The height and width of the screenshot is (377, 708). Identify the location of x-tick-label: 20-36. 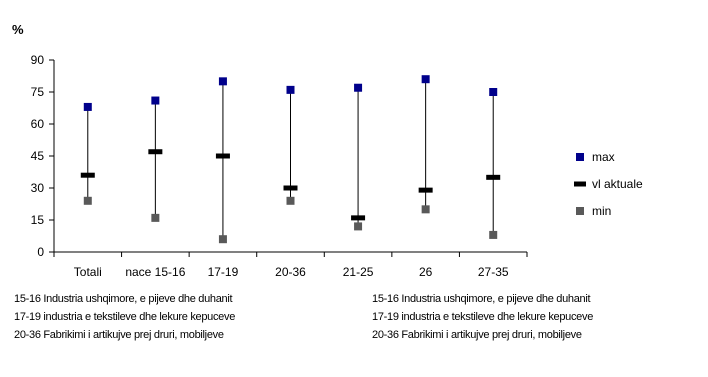
(290, 272).